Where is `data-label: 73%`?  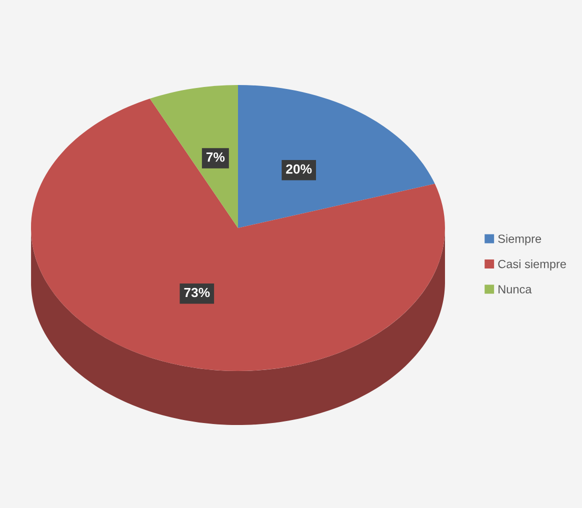 data-label: 73% is located at coordinates (197, 293).